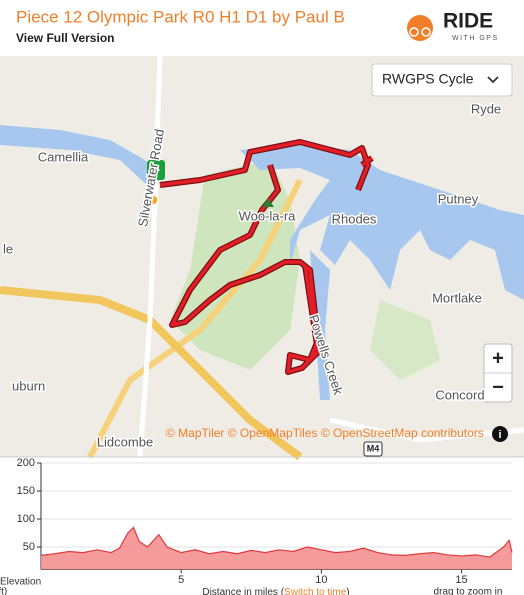  What do you see at coordinates (125, 441) in the screenshot?
I see `map-label: Lidcombe` at bounding box center [125, 441].